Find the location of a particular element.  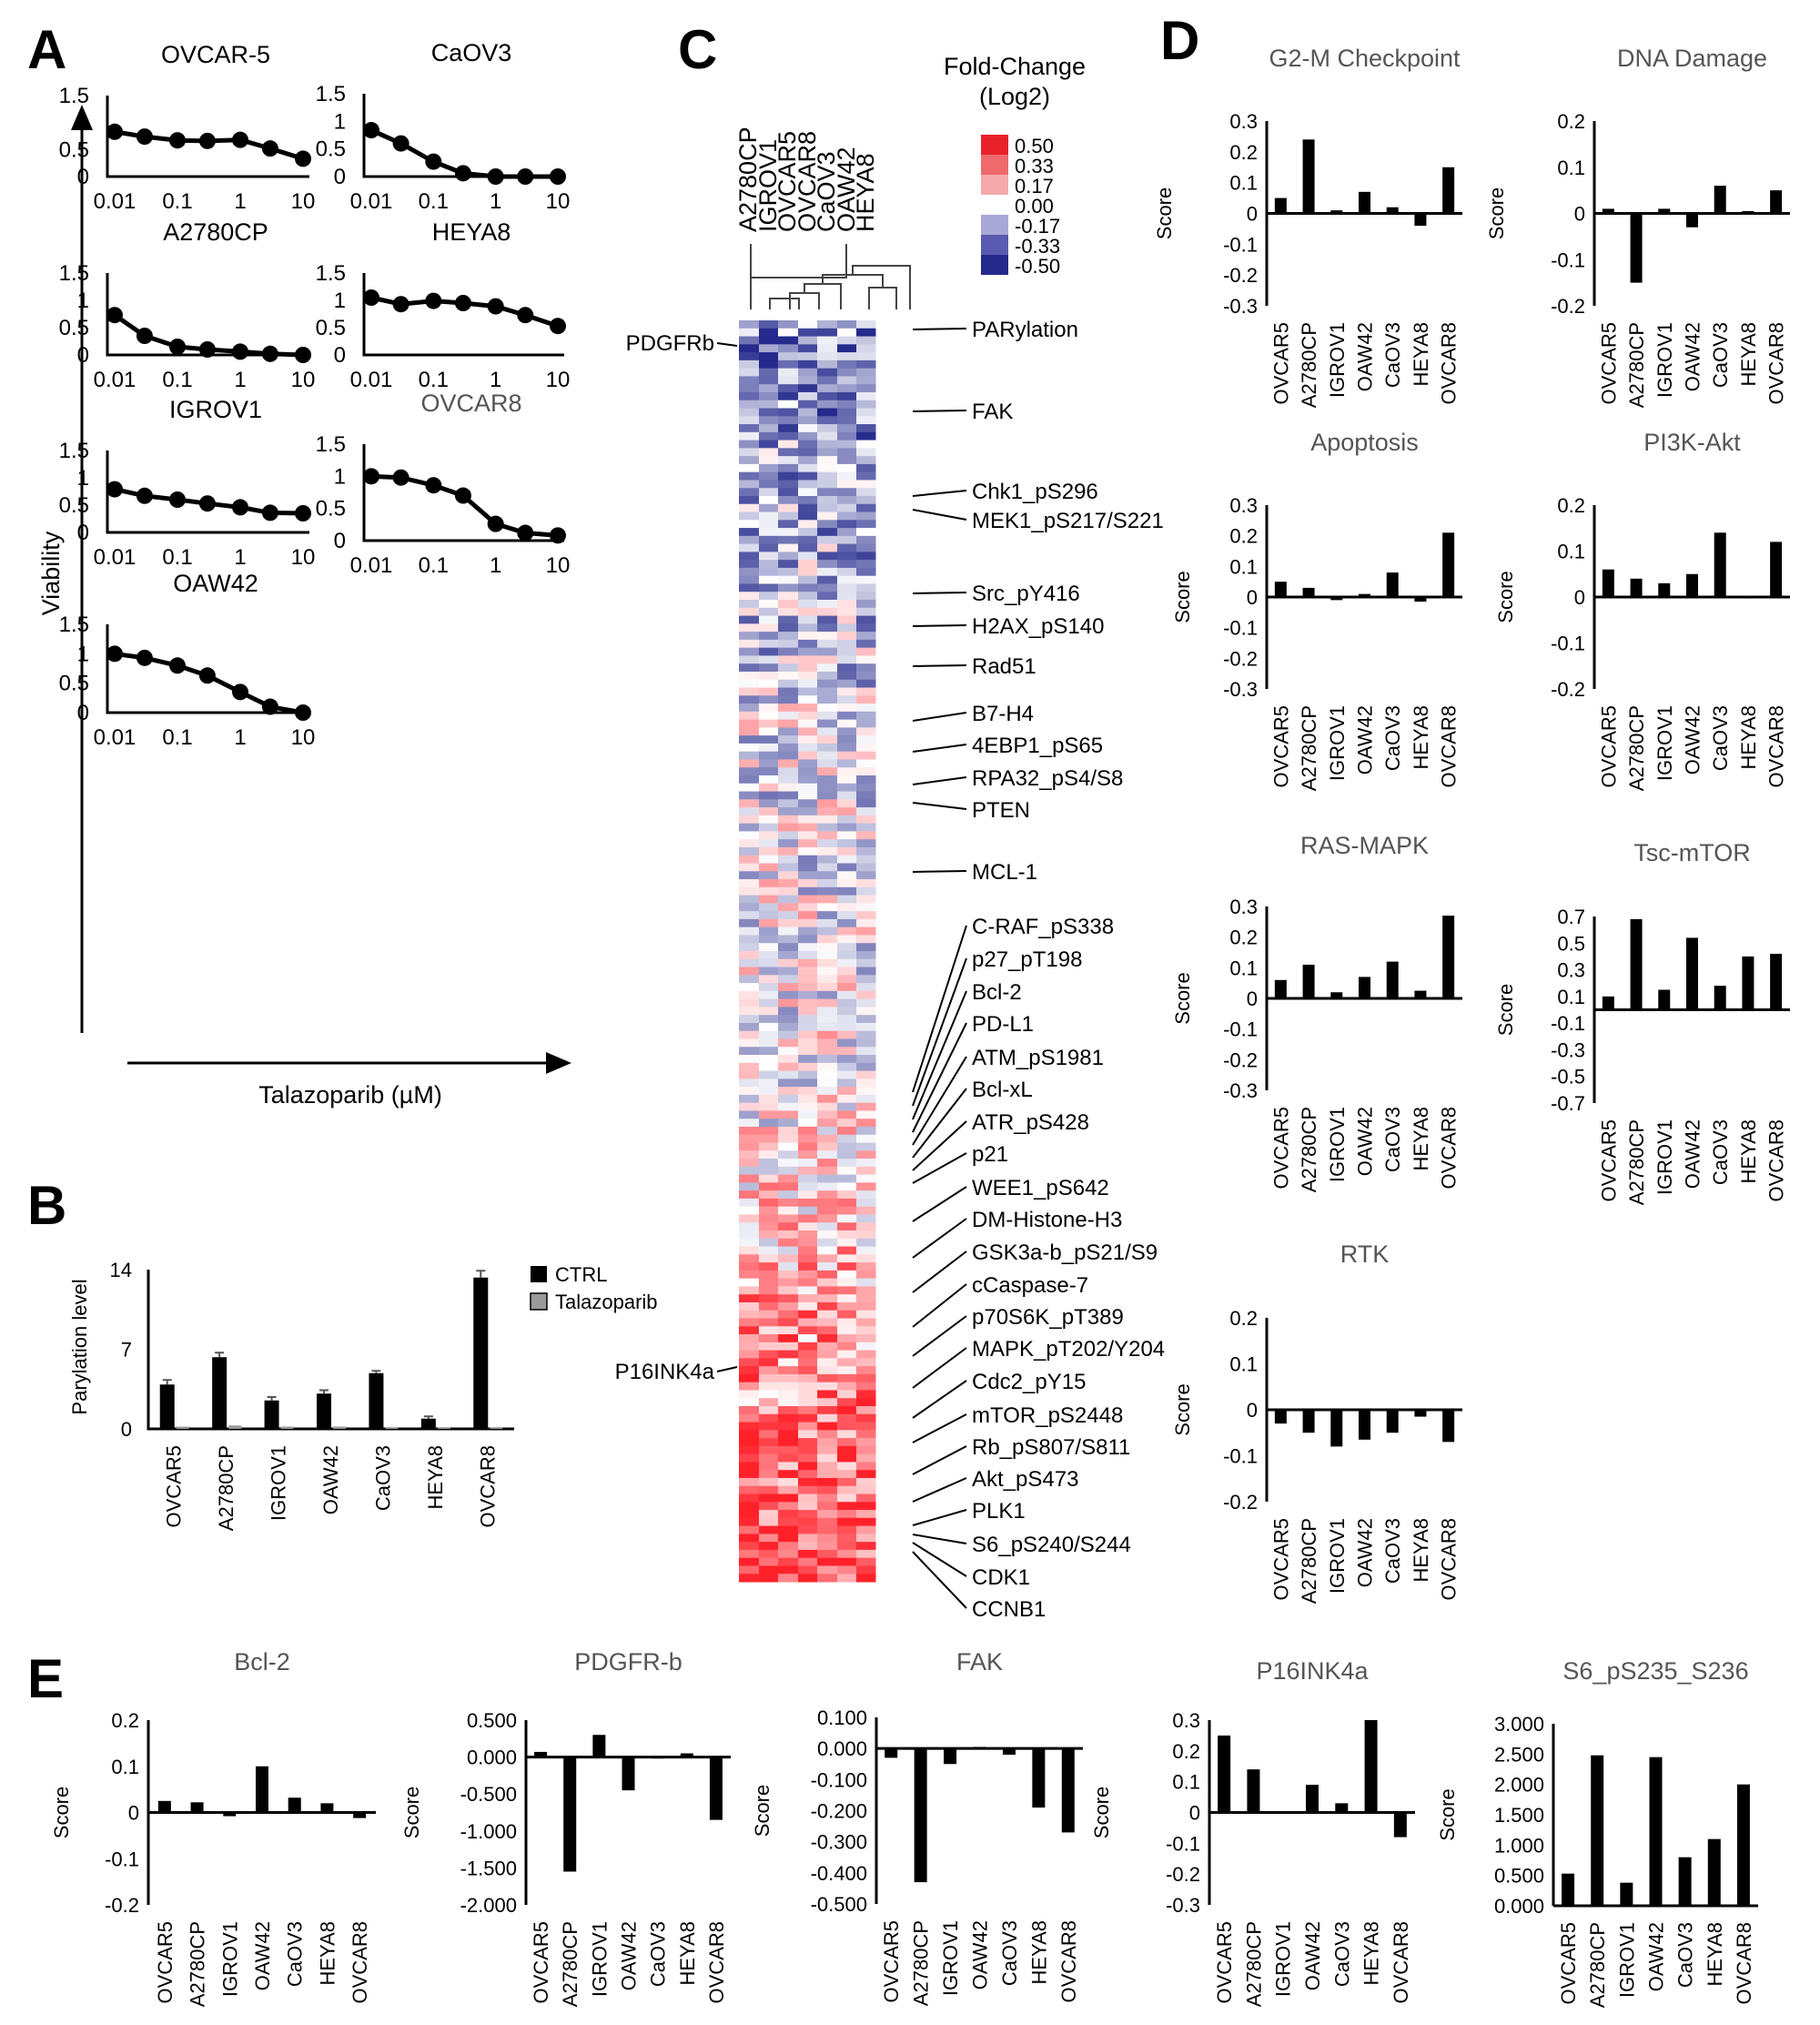

chart-title: PDGFR-b is located at coordinates (628, 1662).